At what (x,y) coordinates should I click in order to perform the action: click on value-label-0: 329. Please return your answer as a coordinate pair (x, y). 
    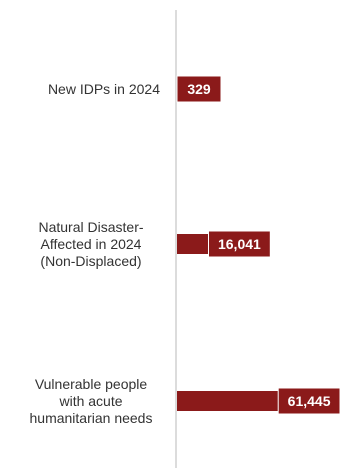
    Looking at the image, I should click on (199, 89).